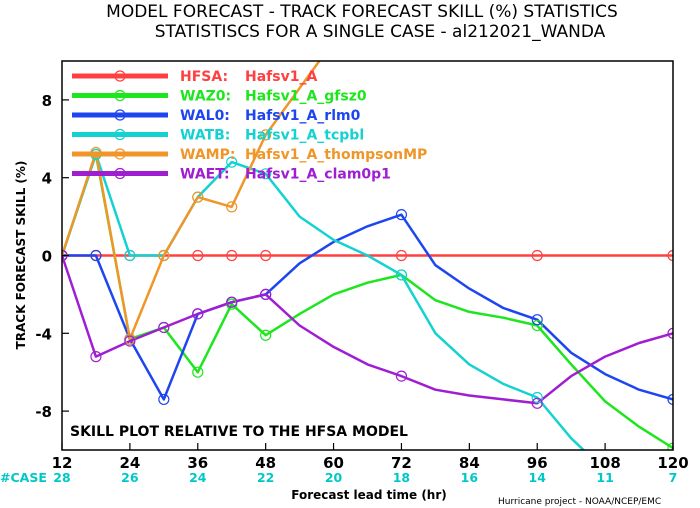 The image size is (700, 508). What do you see at coordinates (120, 173) in the screenshot?
I see `legend-marker-waet` at bounding box center [120, 173].